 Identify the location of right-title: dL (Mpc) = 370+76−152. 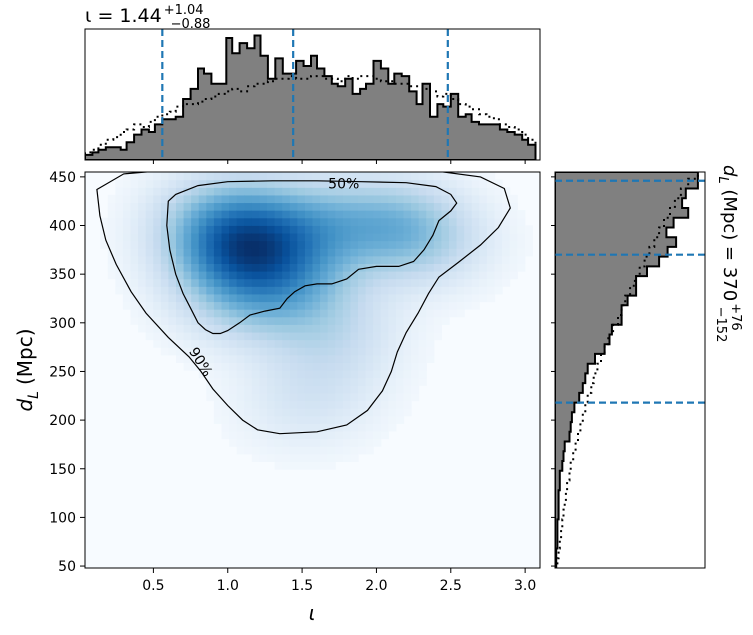
(728, 253).